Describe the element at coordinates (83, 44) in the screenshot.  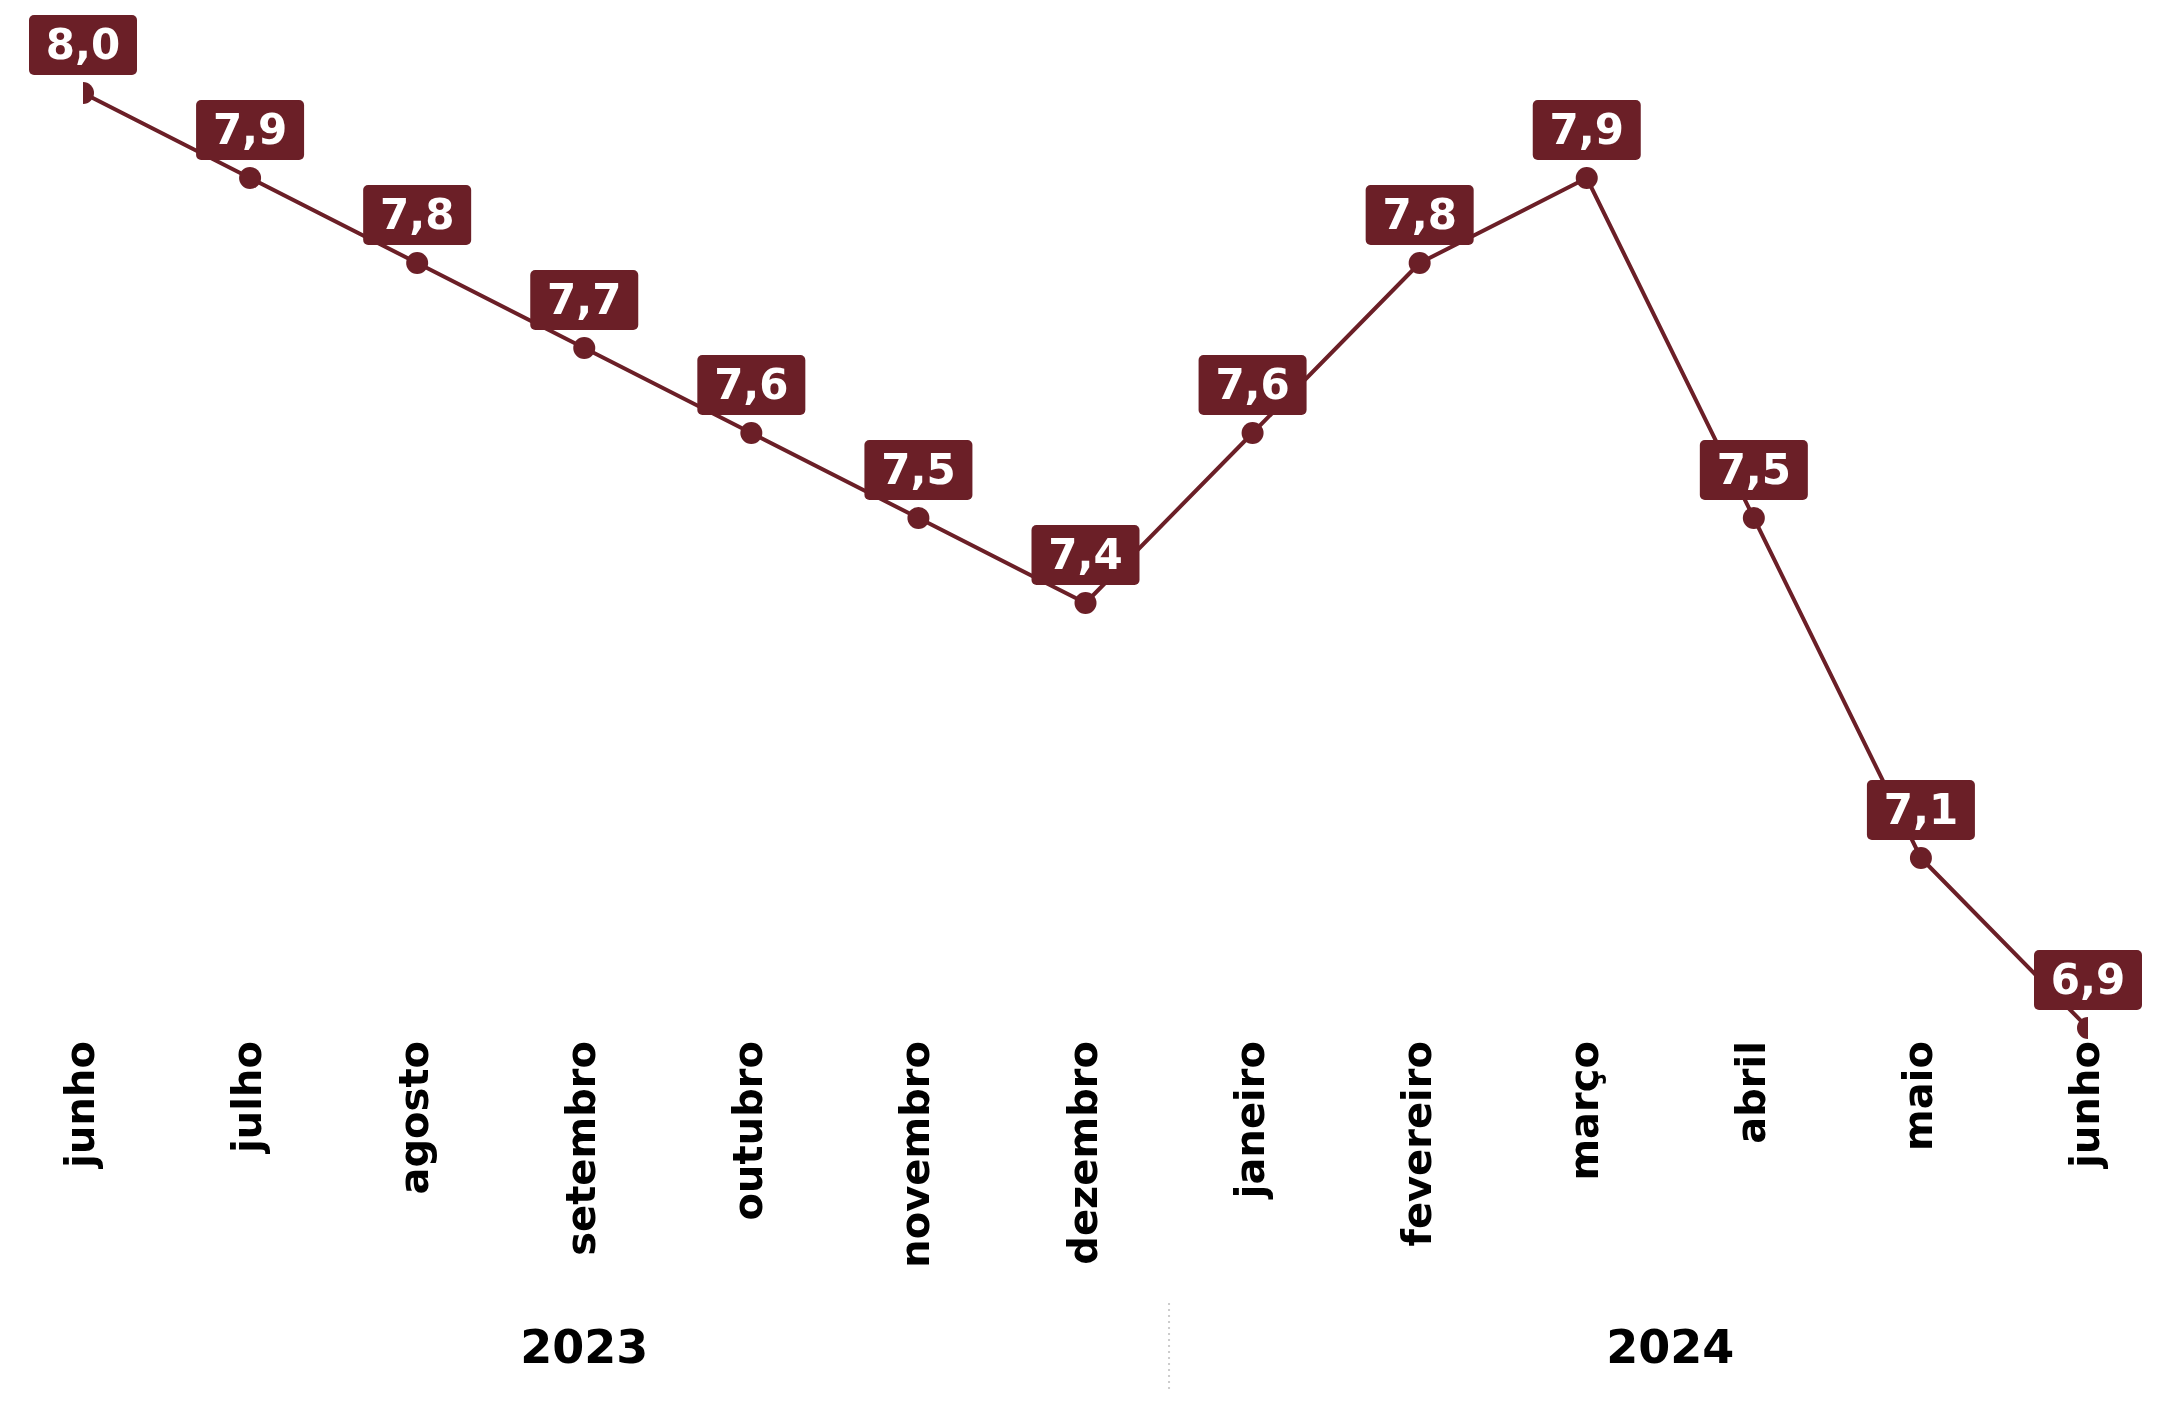
I see `data-label: 8,0` at that location.